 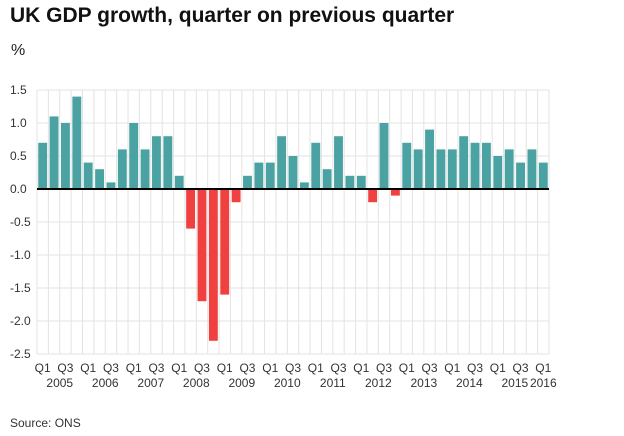 I want to click on bar-2011-q3, so click(x=338, y=162).